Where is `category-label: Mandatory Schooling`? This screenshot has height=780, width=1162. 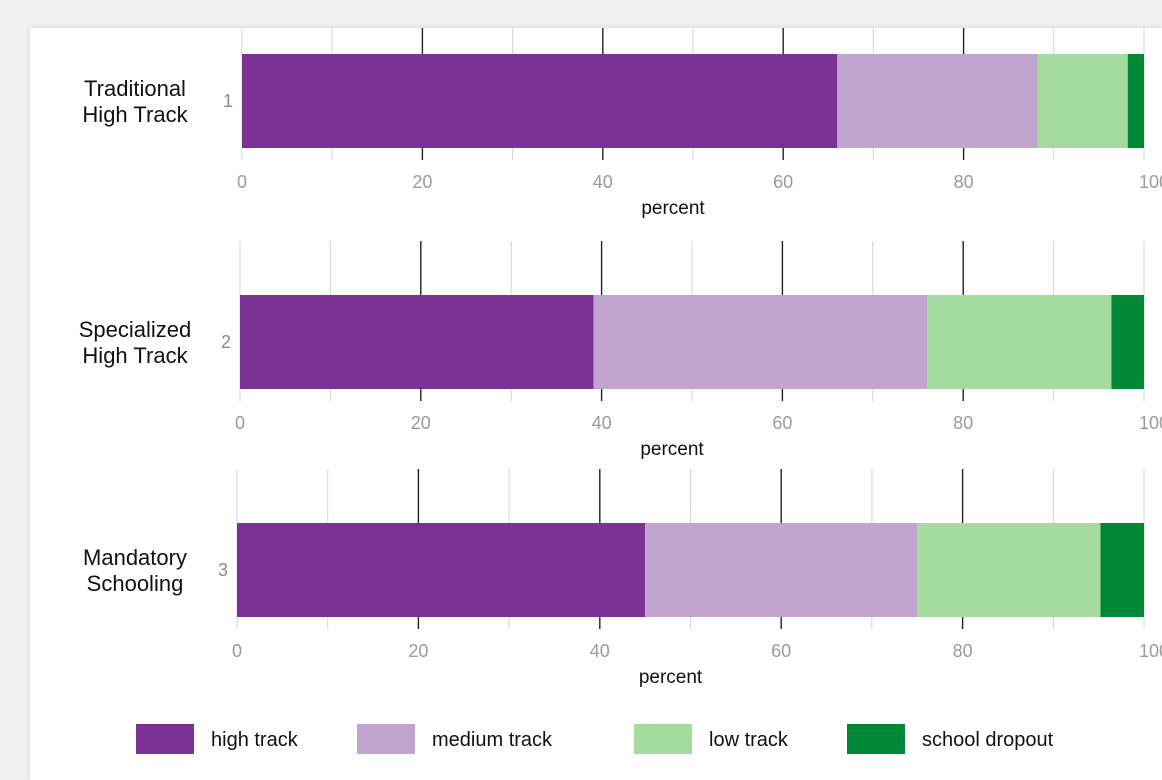
category-label: Mandatory Schooling is located at coordinates (135, 570).